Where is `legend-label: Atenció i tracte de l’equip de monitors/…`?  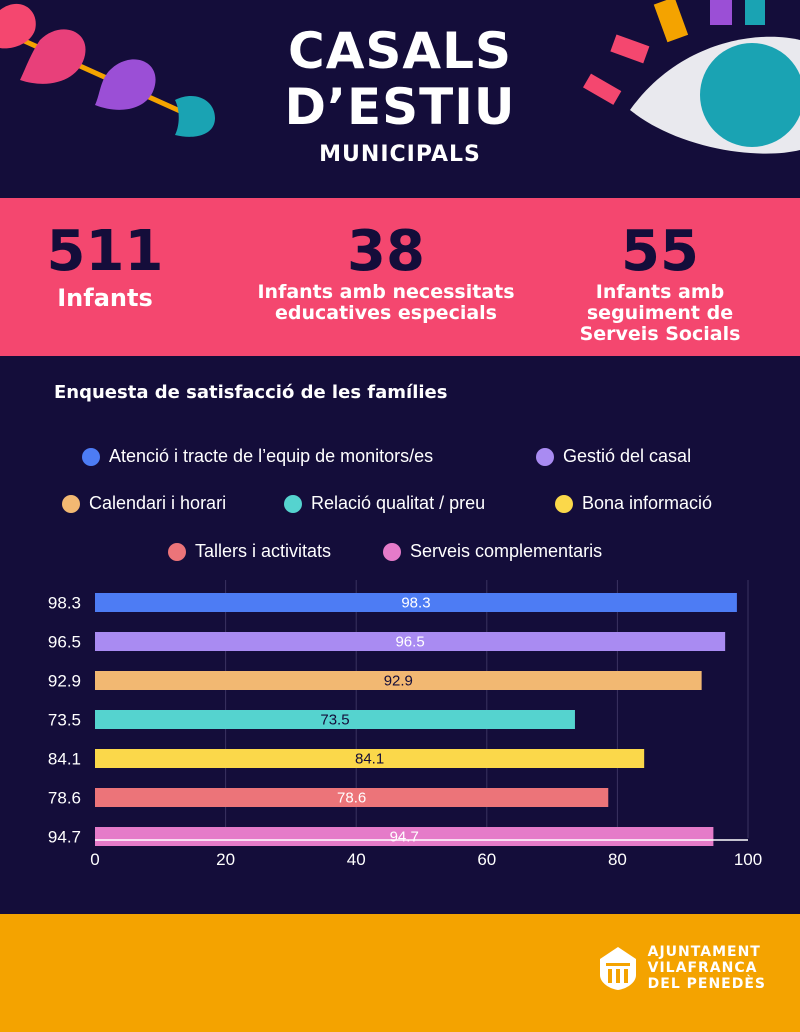 legend-label: Atenció i tracte de l’equip de monitors/… is located at coordinates (271, 456).